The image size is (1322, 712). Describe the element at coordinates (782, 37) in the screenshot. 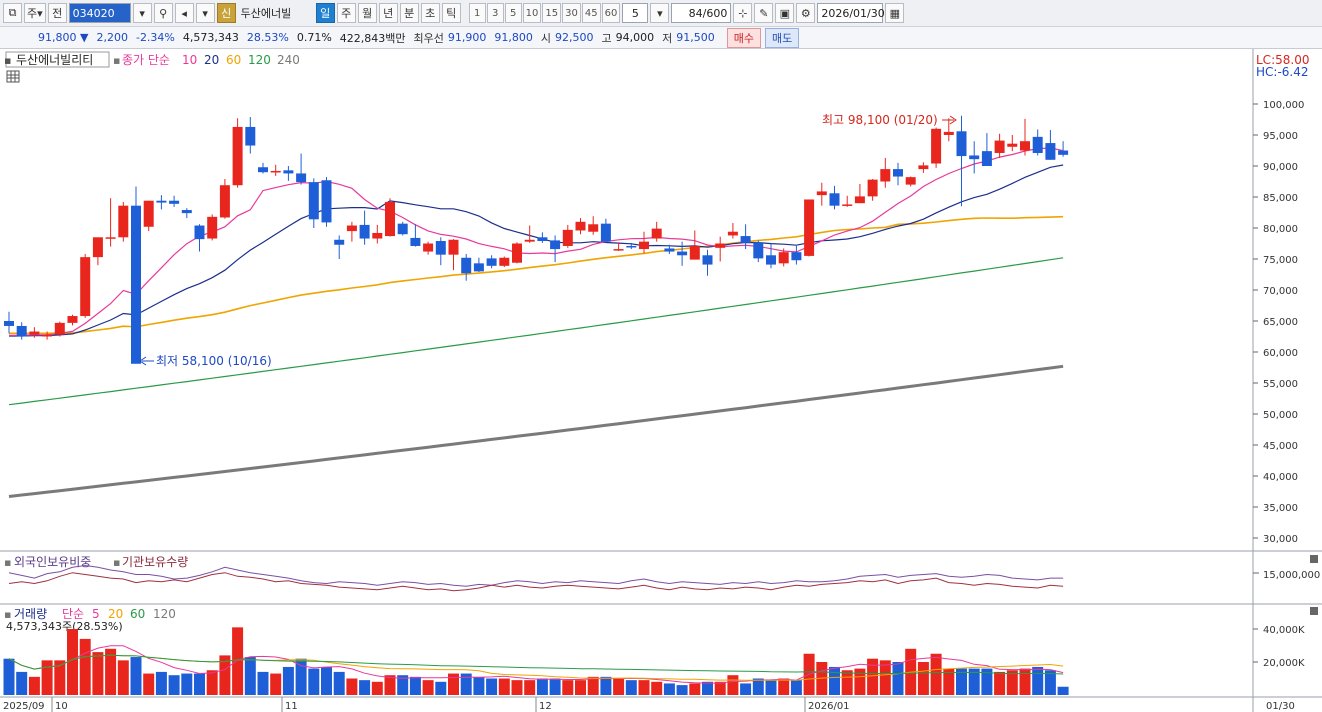

I see `sell-button: 매도` at that location.